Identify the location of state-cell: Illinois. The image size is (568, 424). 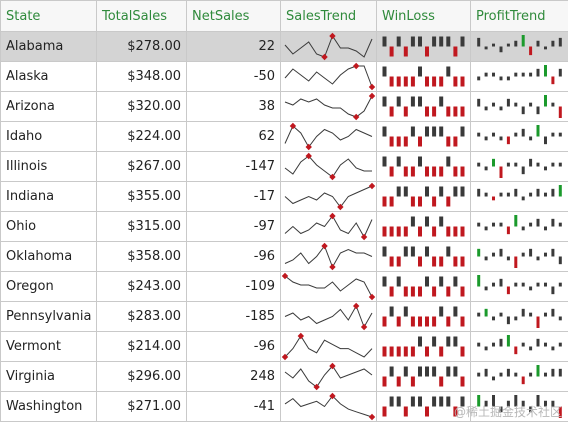
(48, 166).